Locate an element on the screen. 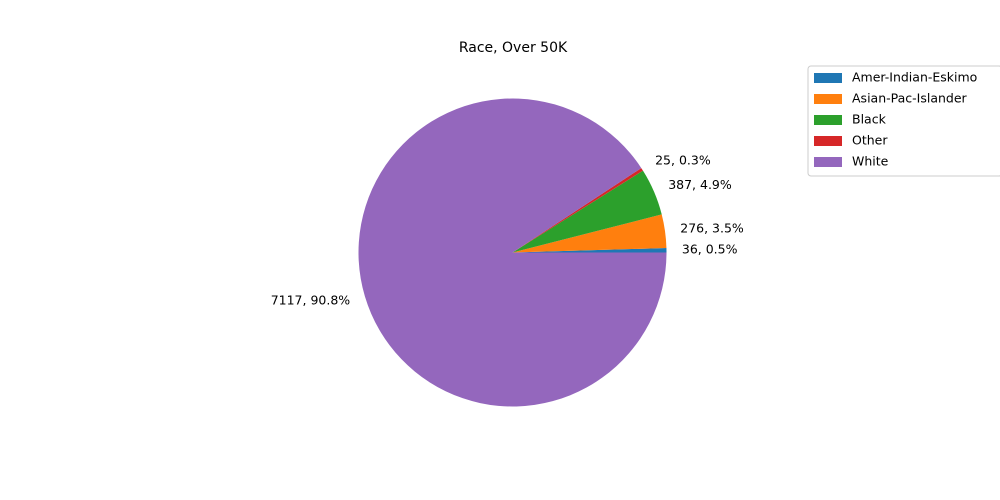  chart-title: Race, Over 50K is located at coordinates (513, 48).